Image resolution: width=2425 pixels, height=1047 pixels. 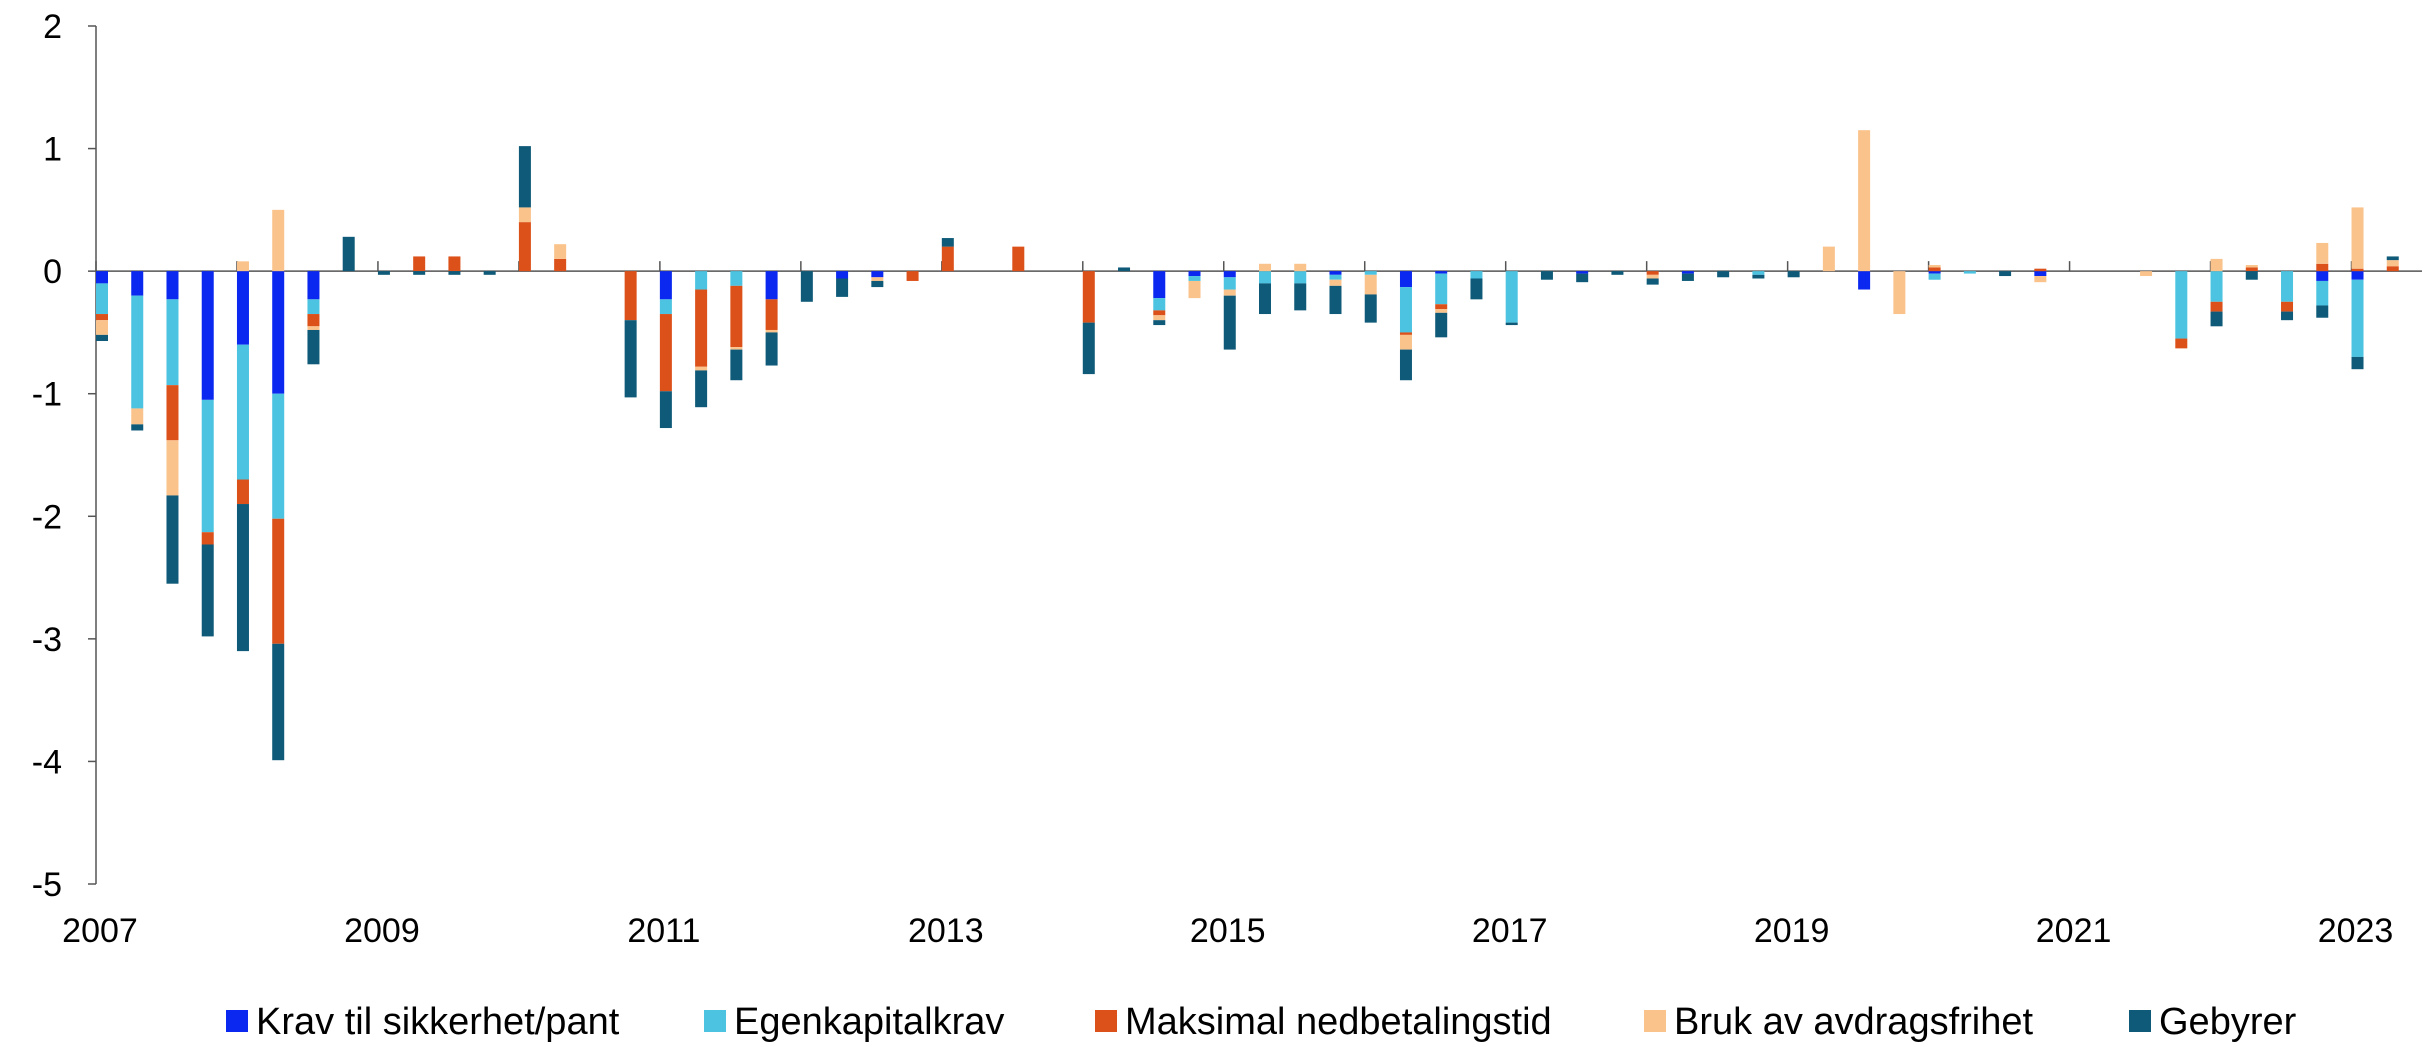 I want to click on legend-label: Maksimal nedbetalingstid, so click(x=1338, y=1021).